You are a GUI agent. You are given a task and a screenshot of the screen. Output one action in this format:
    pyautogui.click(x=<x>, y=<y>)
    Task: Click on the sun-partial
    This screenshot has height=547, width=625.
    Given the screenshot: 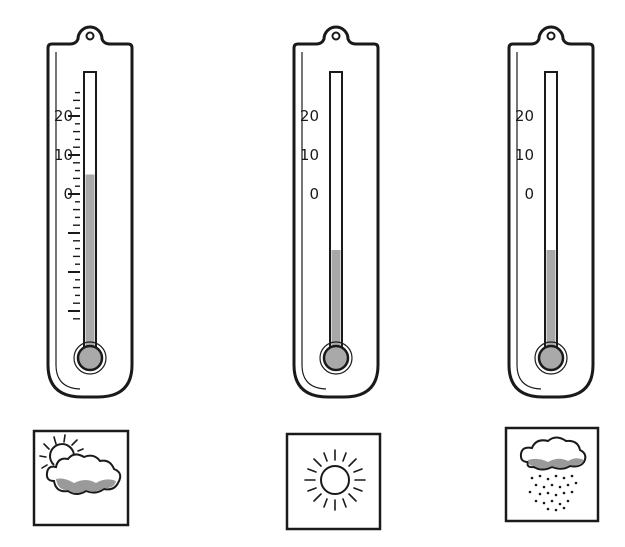 What is the action you would take?
    pyautogui.click(x=62, y=454)
    